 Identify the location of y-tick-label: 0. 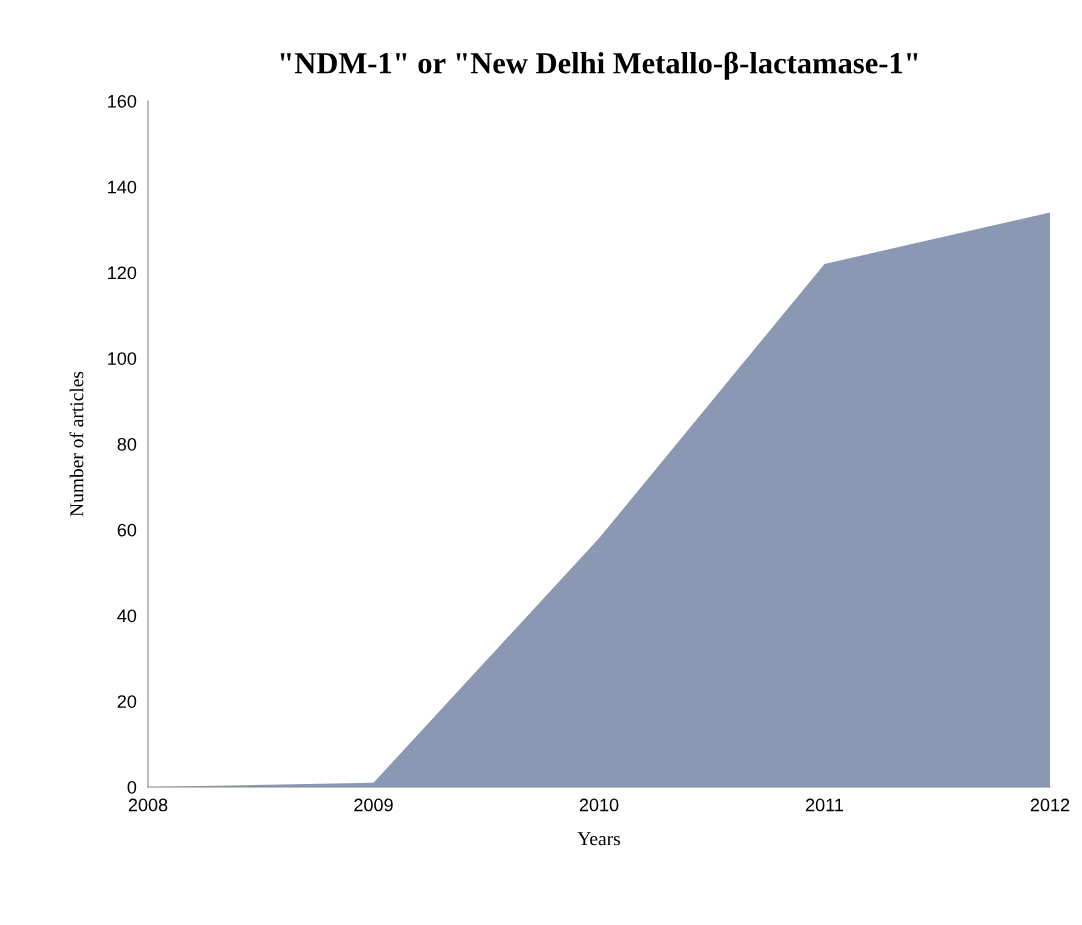
(132, 787).